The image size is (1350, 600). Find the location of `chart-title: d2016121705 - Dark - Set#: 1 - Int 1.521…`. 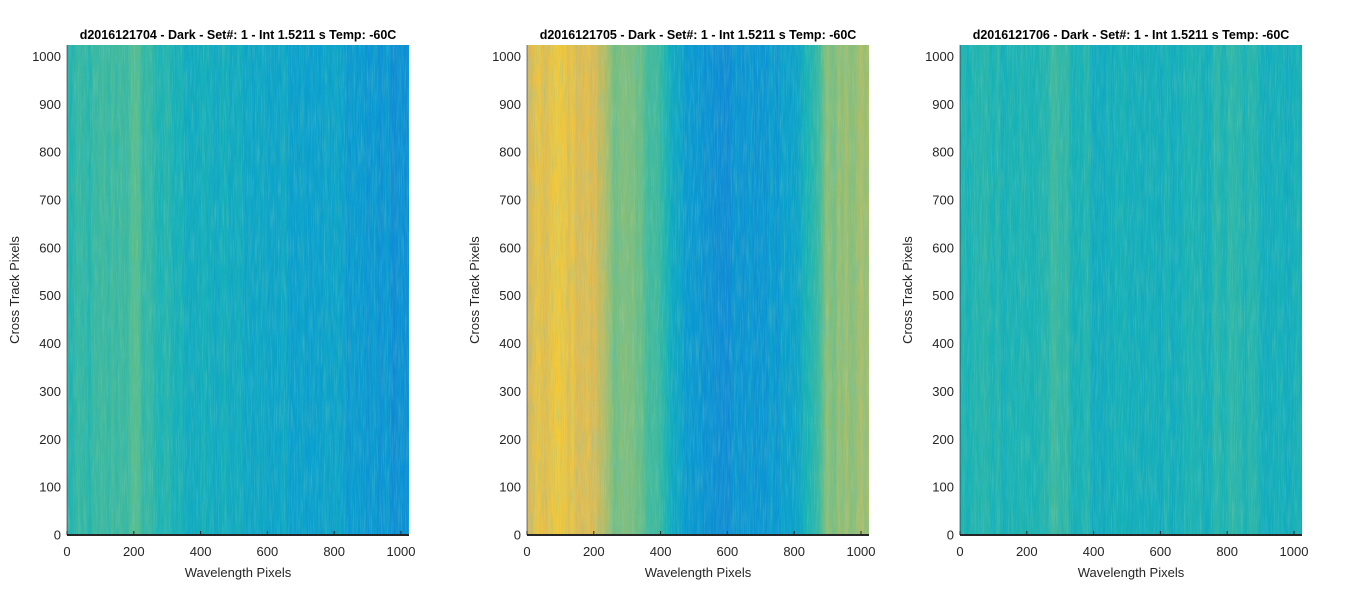

chart-title: d2016121705 - Dark - Set#: 1 - Int 1.521… is located at coordinates (698, 35).